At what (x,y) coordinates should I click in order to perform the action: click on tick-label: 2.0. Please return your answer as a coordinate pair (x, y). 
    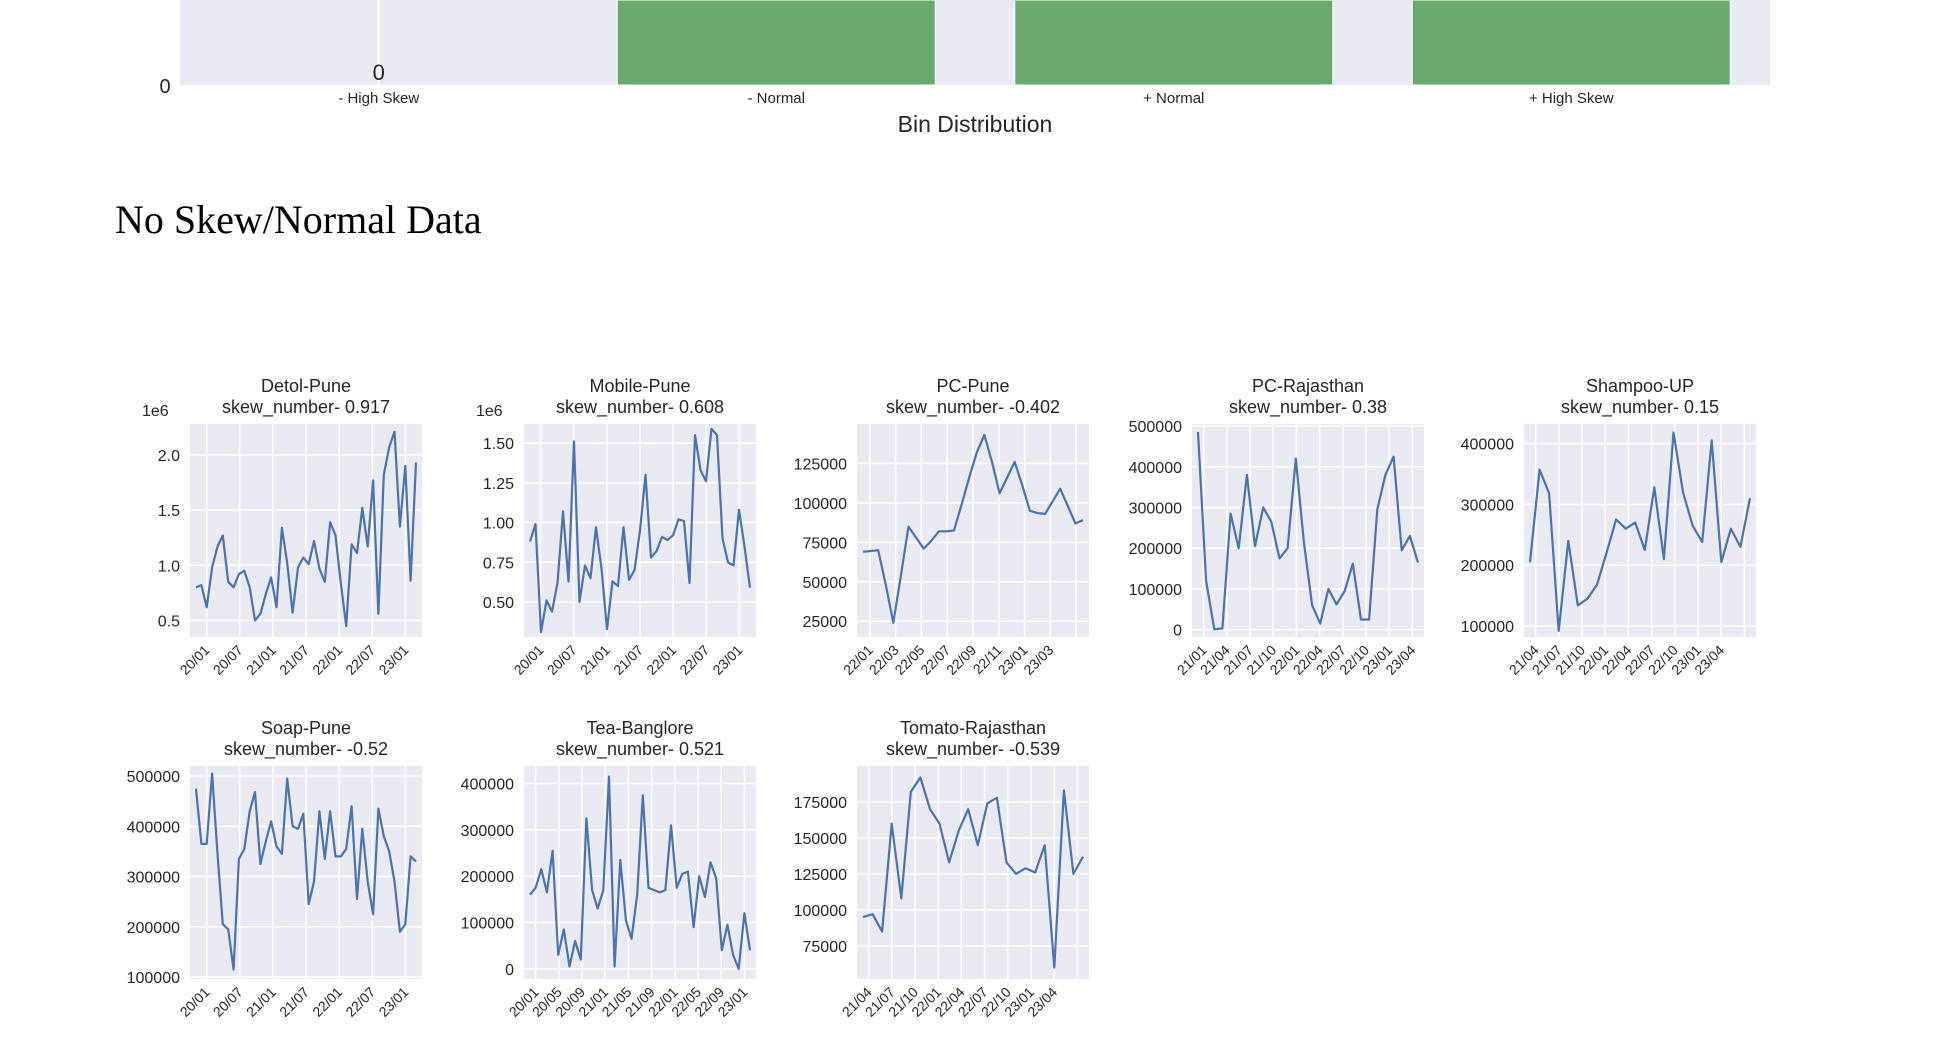
    Looking at the image, I should click on (169, 456).